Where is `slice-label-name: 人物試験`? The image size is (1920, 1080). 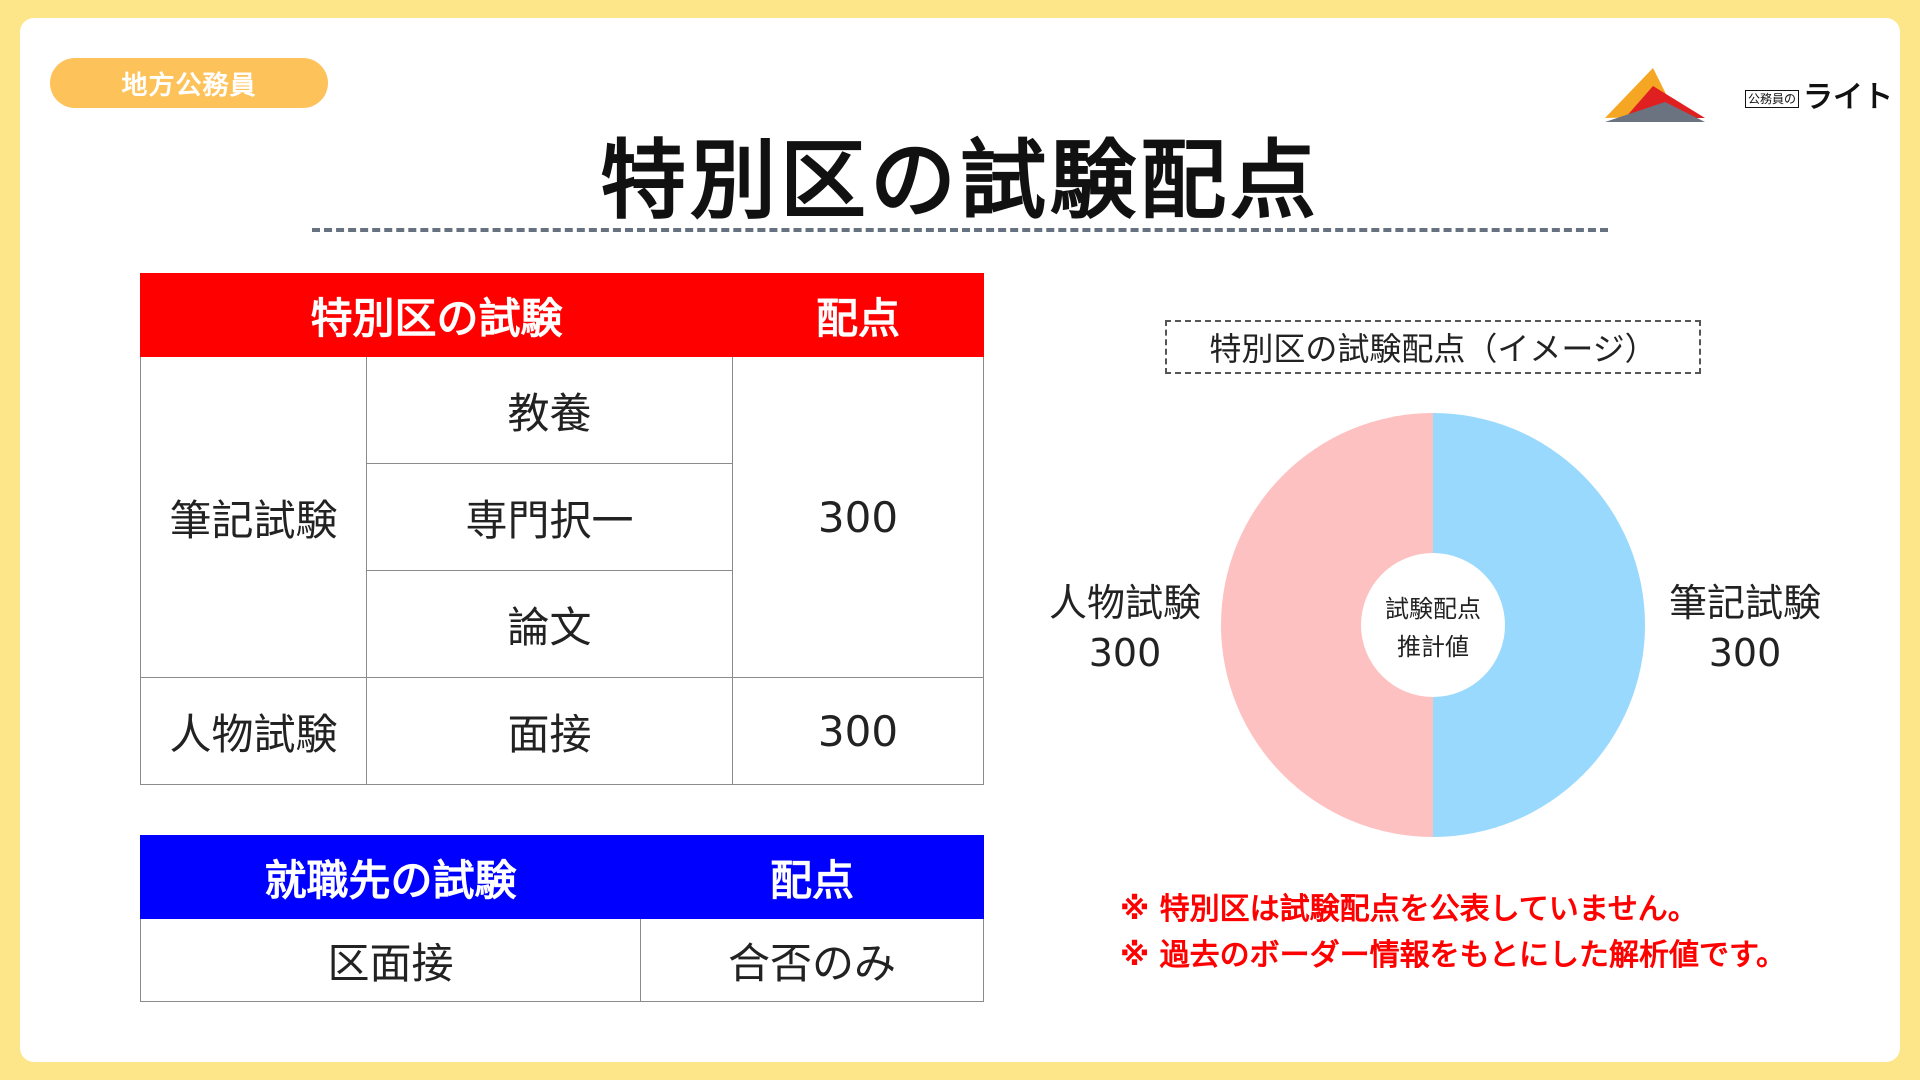 slice-label-name: 人物試験 is located at coordinates (1124, 603).